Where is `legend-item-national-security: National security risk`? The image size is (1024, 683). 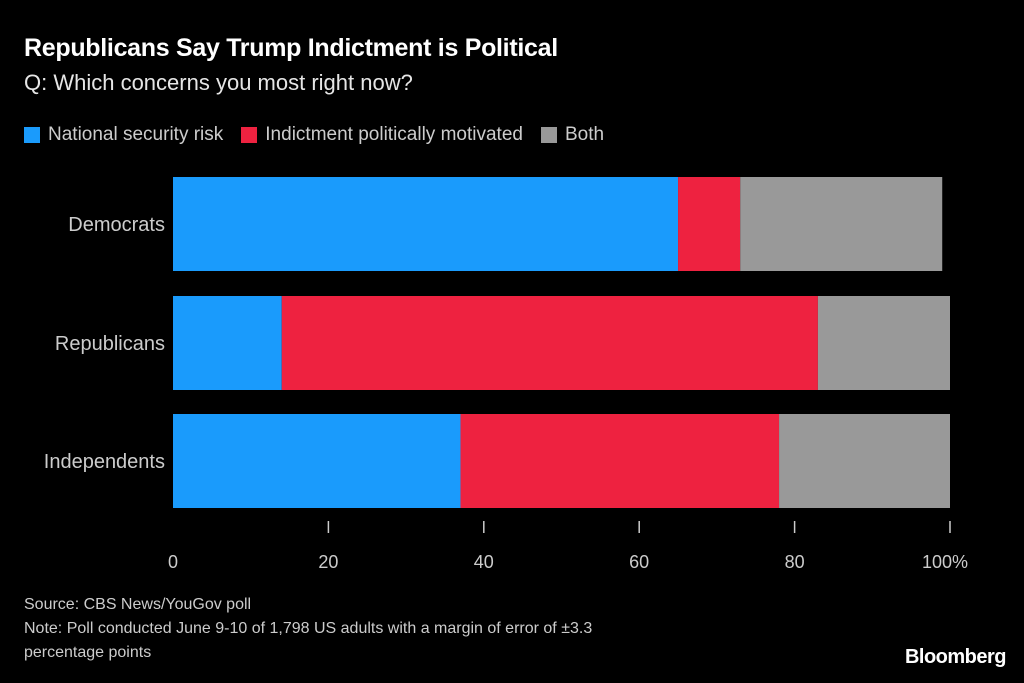
legend-item-national-security: National security risk is located at coordinates (123, 135).